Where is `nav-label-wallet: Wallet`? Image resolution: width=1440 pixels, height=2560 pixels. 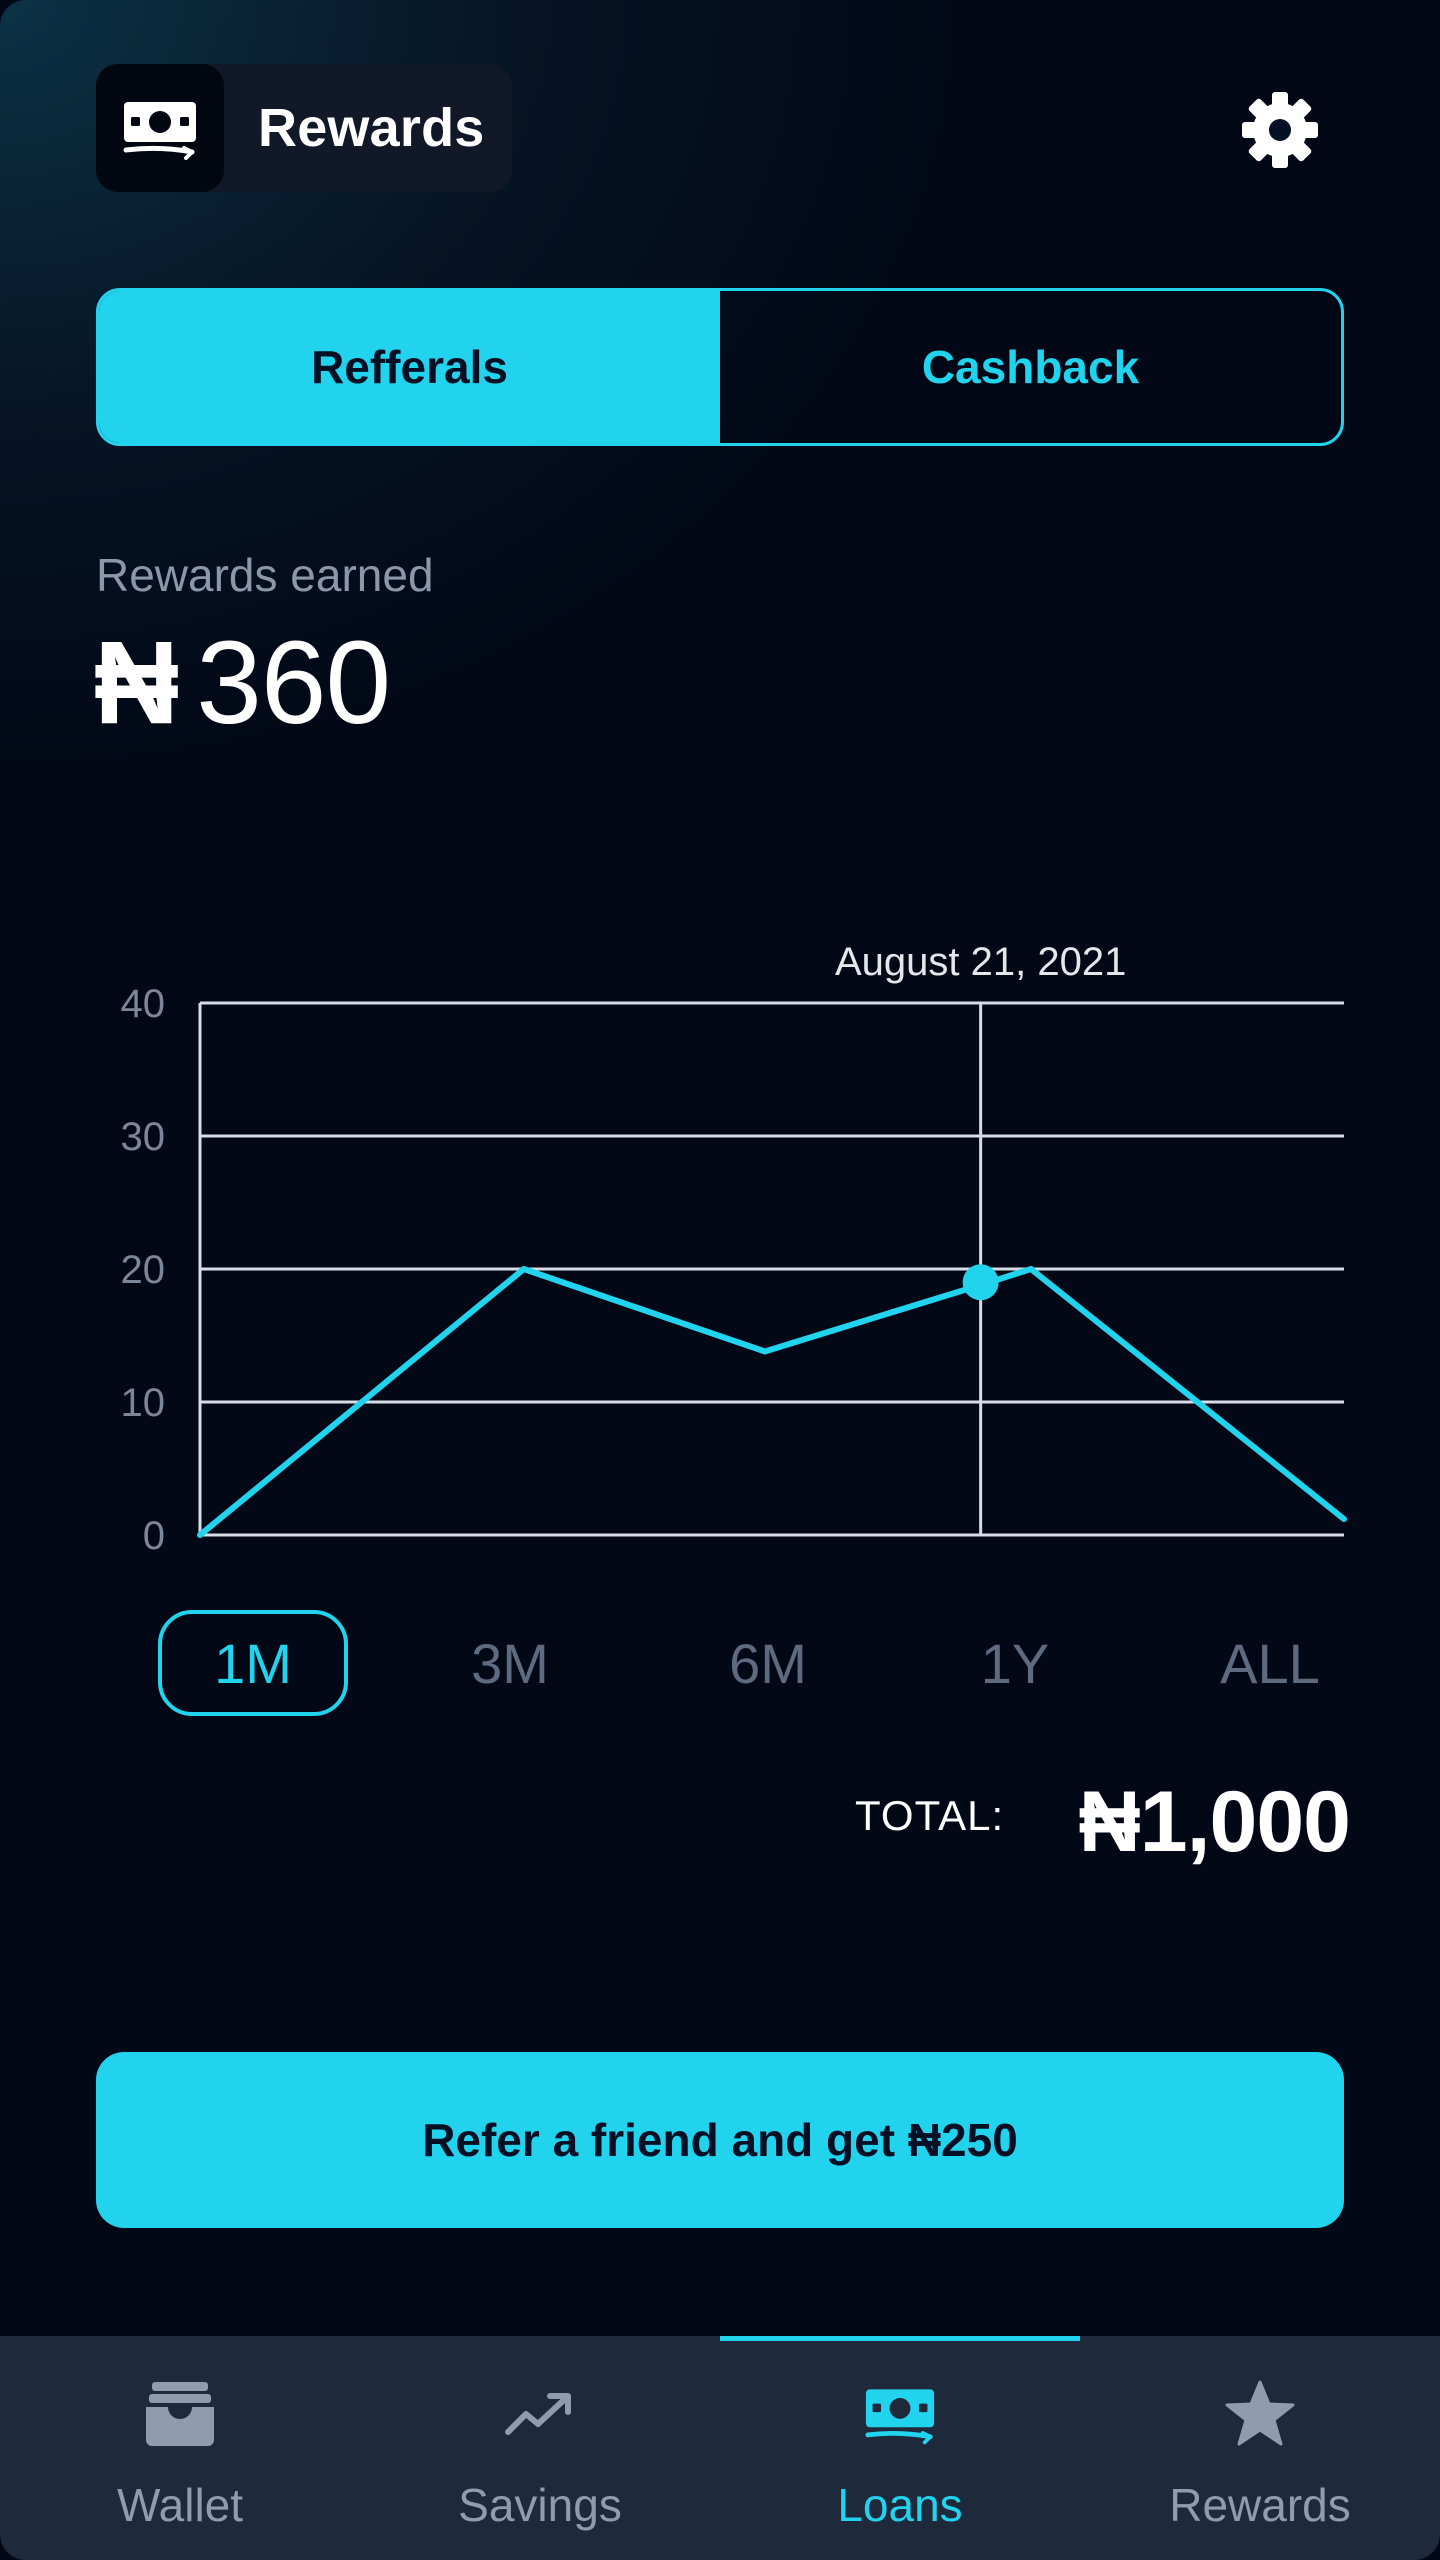
nav-label-wallet: Wallet is located at coordinates (180, 2505).